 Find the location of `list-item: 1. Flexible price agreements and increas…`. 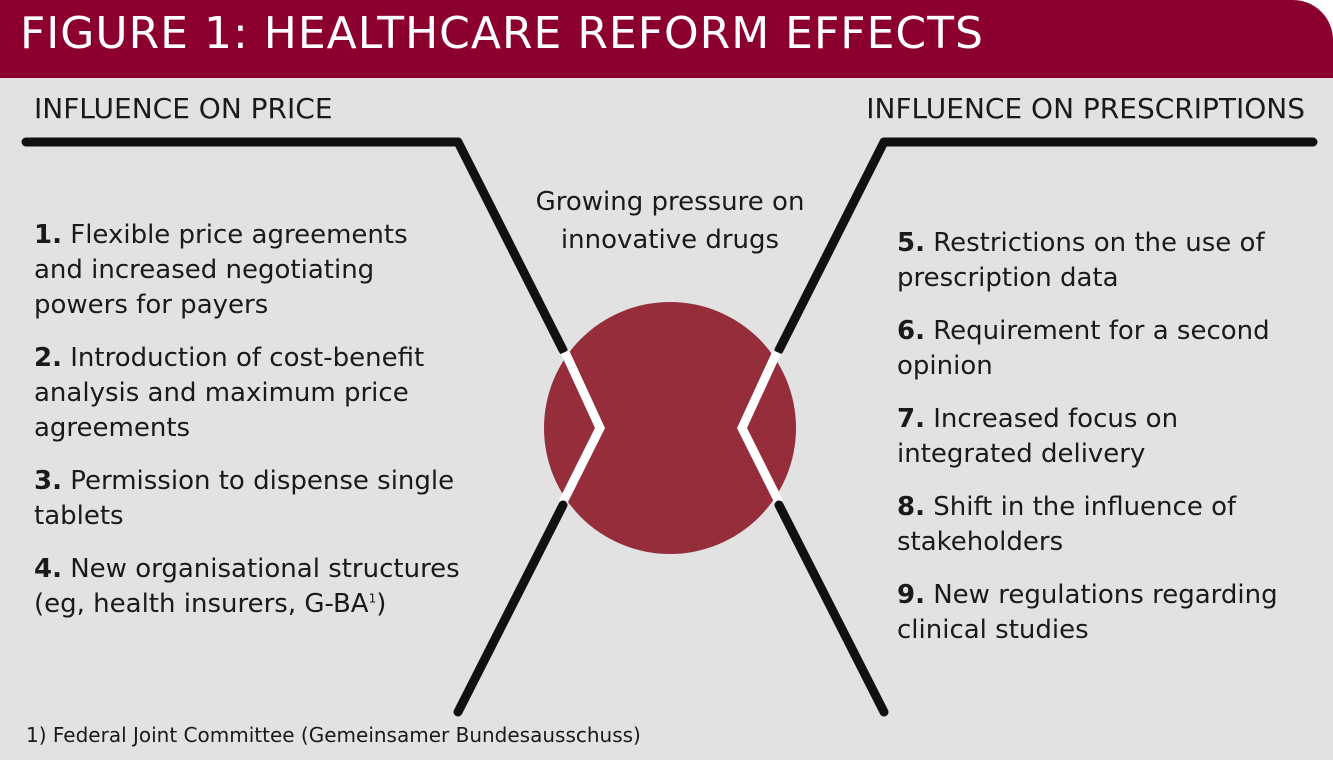

list-item: 1. Flexible price agreements and increas… is located at coordinates (249, 270).